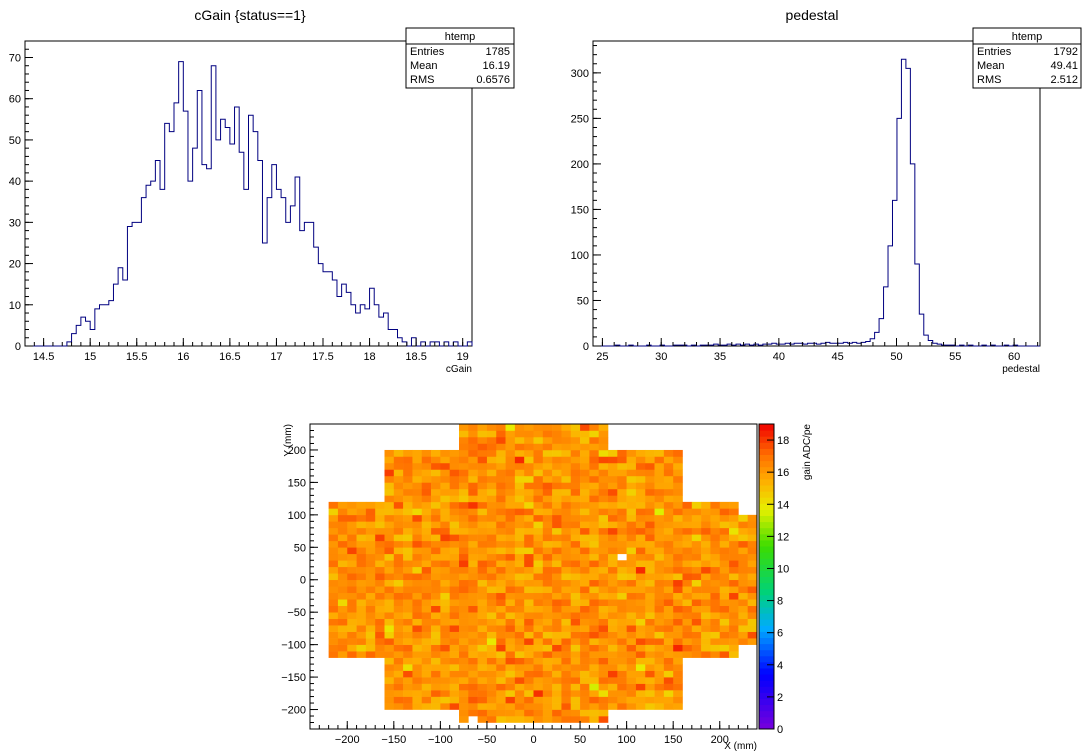 Image resolution: width=1083 pixels, height=756 pixels. Describe the element at coordinates (673, 740) in the screenshot. I see `x-tick-label: 150` at that location.